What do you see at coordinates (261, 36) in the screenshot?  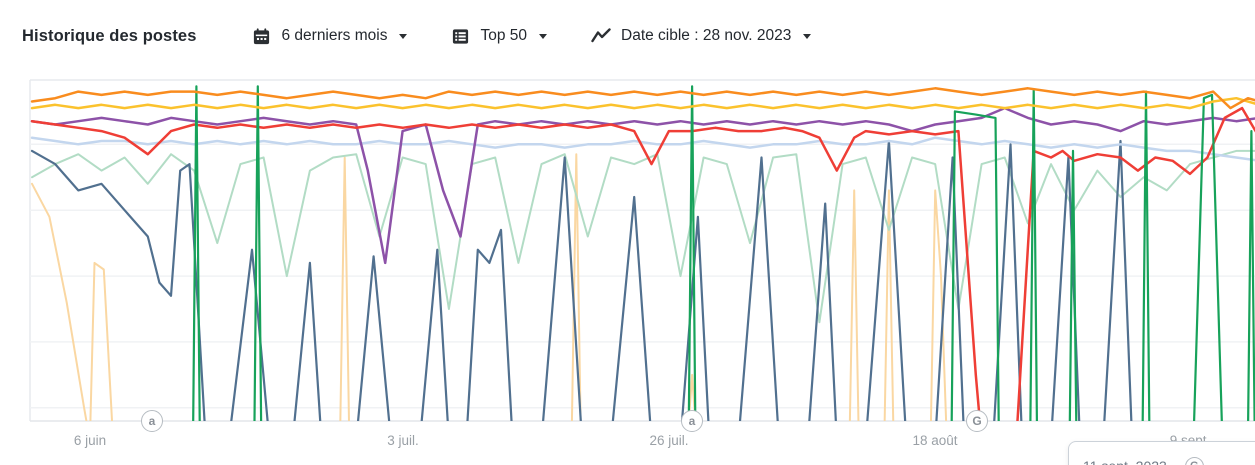 I see `calendar-icon` at bounding box center [261, 36].